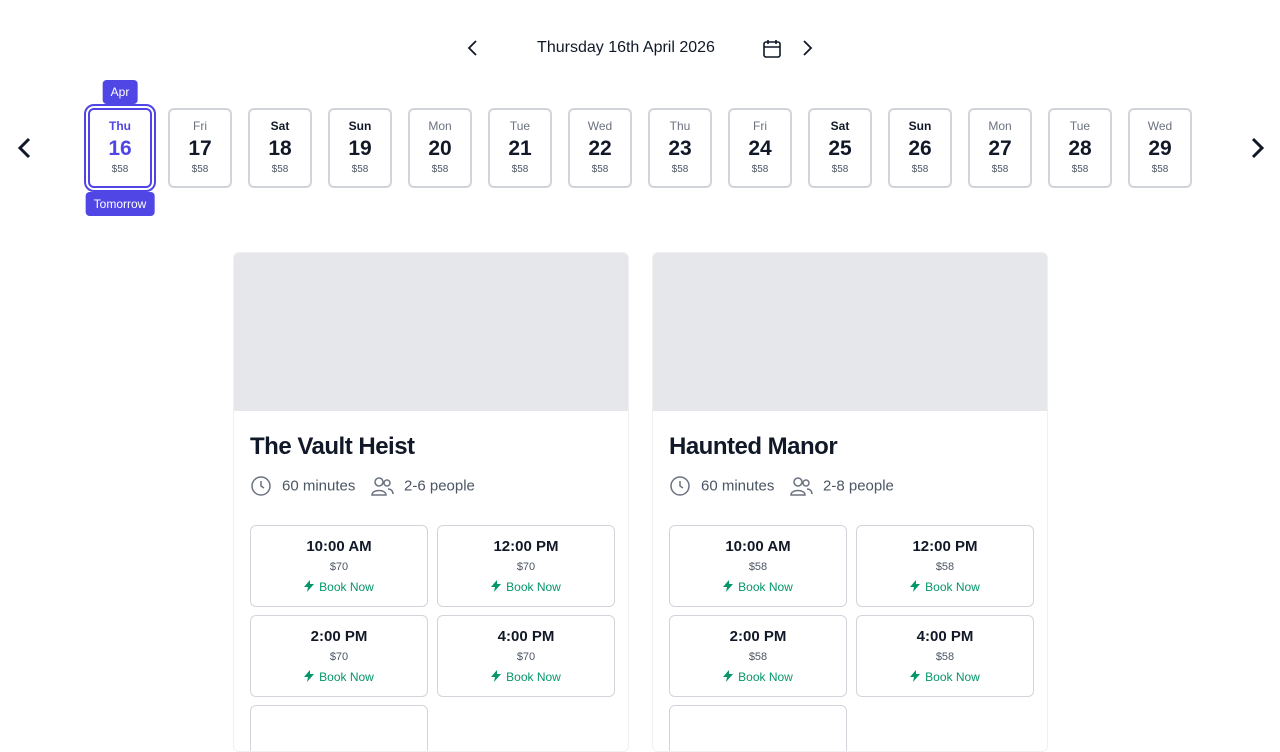 This screenshot has height=752, width=1280. I want to click on day-number: 27, so click(1000, 148).